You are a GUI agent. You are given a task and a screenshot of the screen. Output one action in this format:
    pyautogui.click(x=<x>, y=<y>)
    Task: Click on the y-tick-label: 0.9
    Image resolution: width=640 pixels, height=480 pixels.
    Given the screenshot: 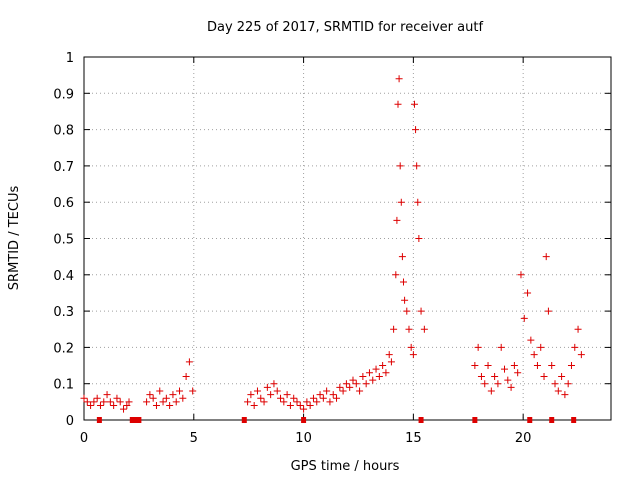 What is the action you would take?
    pyautogui.click(x=63, y=94)
    